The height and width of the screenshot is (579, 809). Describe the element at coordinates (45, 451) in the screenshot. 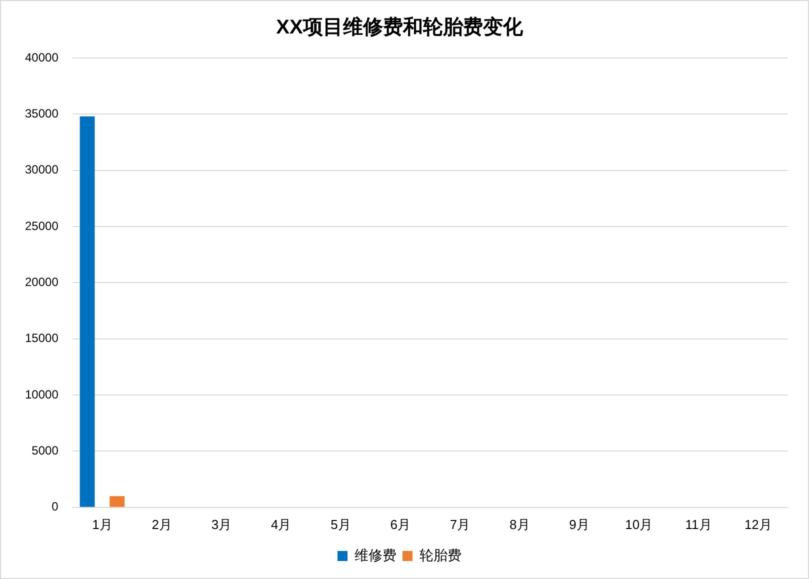

I see `y-tick-label: 5000` at that location.